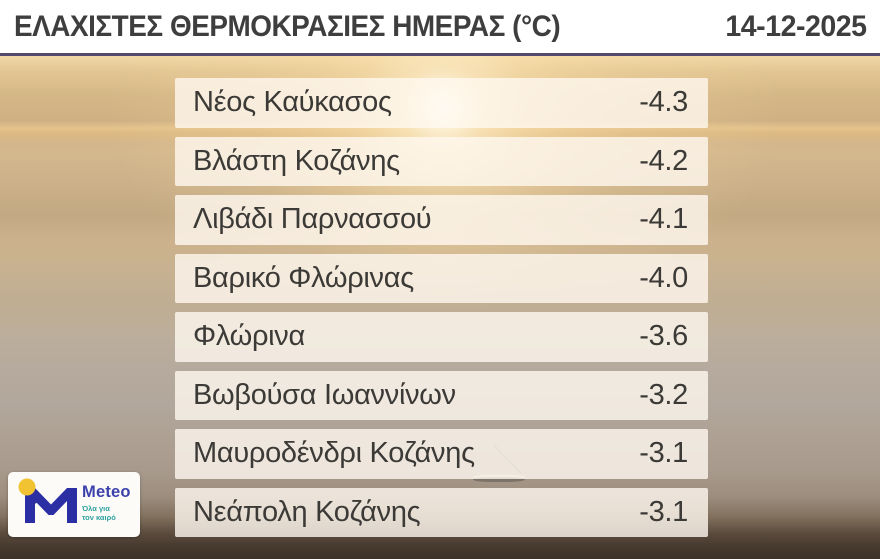  Describe the element at coordinates (441, 103) in the screenshot. I see `table-row: Νέος Καύκασος -4.3` at that location.